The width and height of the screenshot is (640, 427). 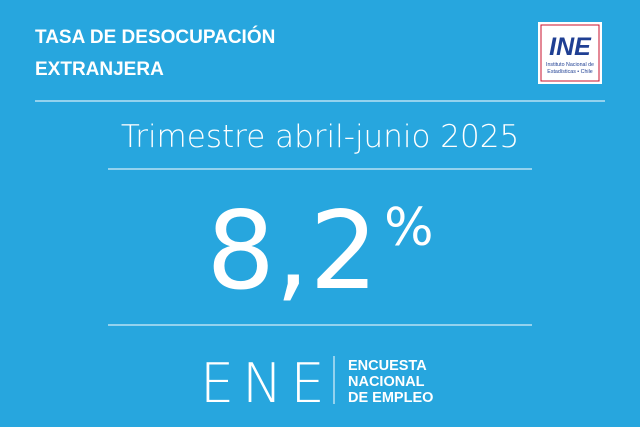 I want to click on title-line: TASA DE DESOCUPACIÓN, so click(x=155, y=37).